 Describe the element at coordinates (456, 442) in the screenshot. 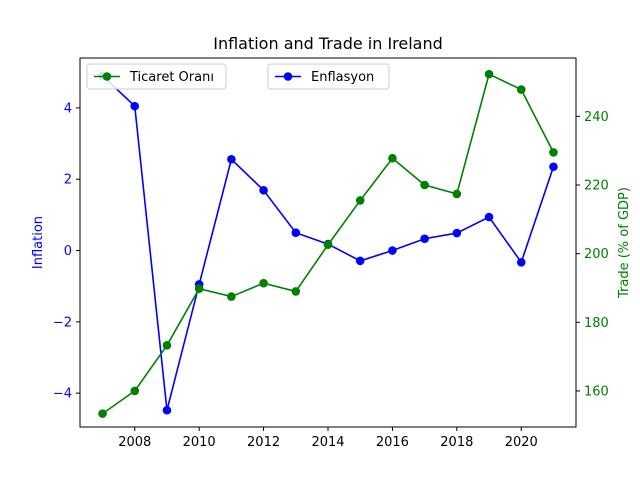

I see `x-tick-label: 2018` at that location.